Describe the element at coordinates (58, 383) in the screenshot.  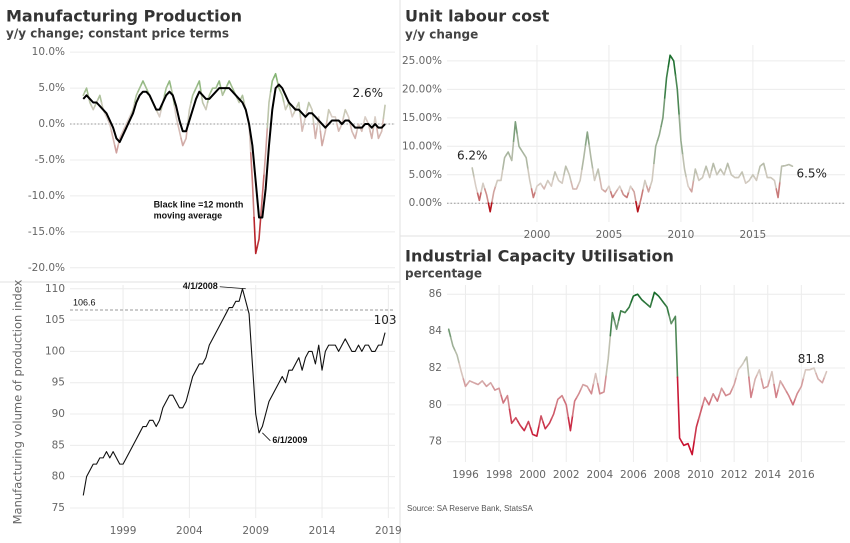
I see `y-tick-label: 95` at that location.